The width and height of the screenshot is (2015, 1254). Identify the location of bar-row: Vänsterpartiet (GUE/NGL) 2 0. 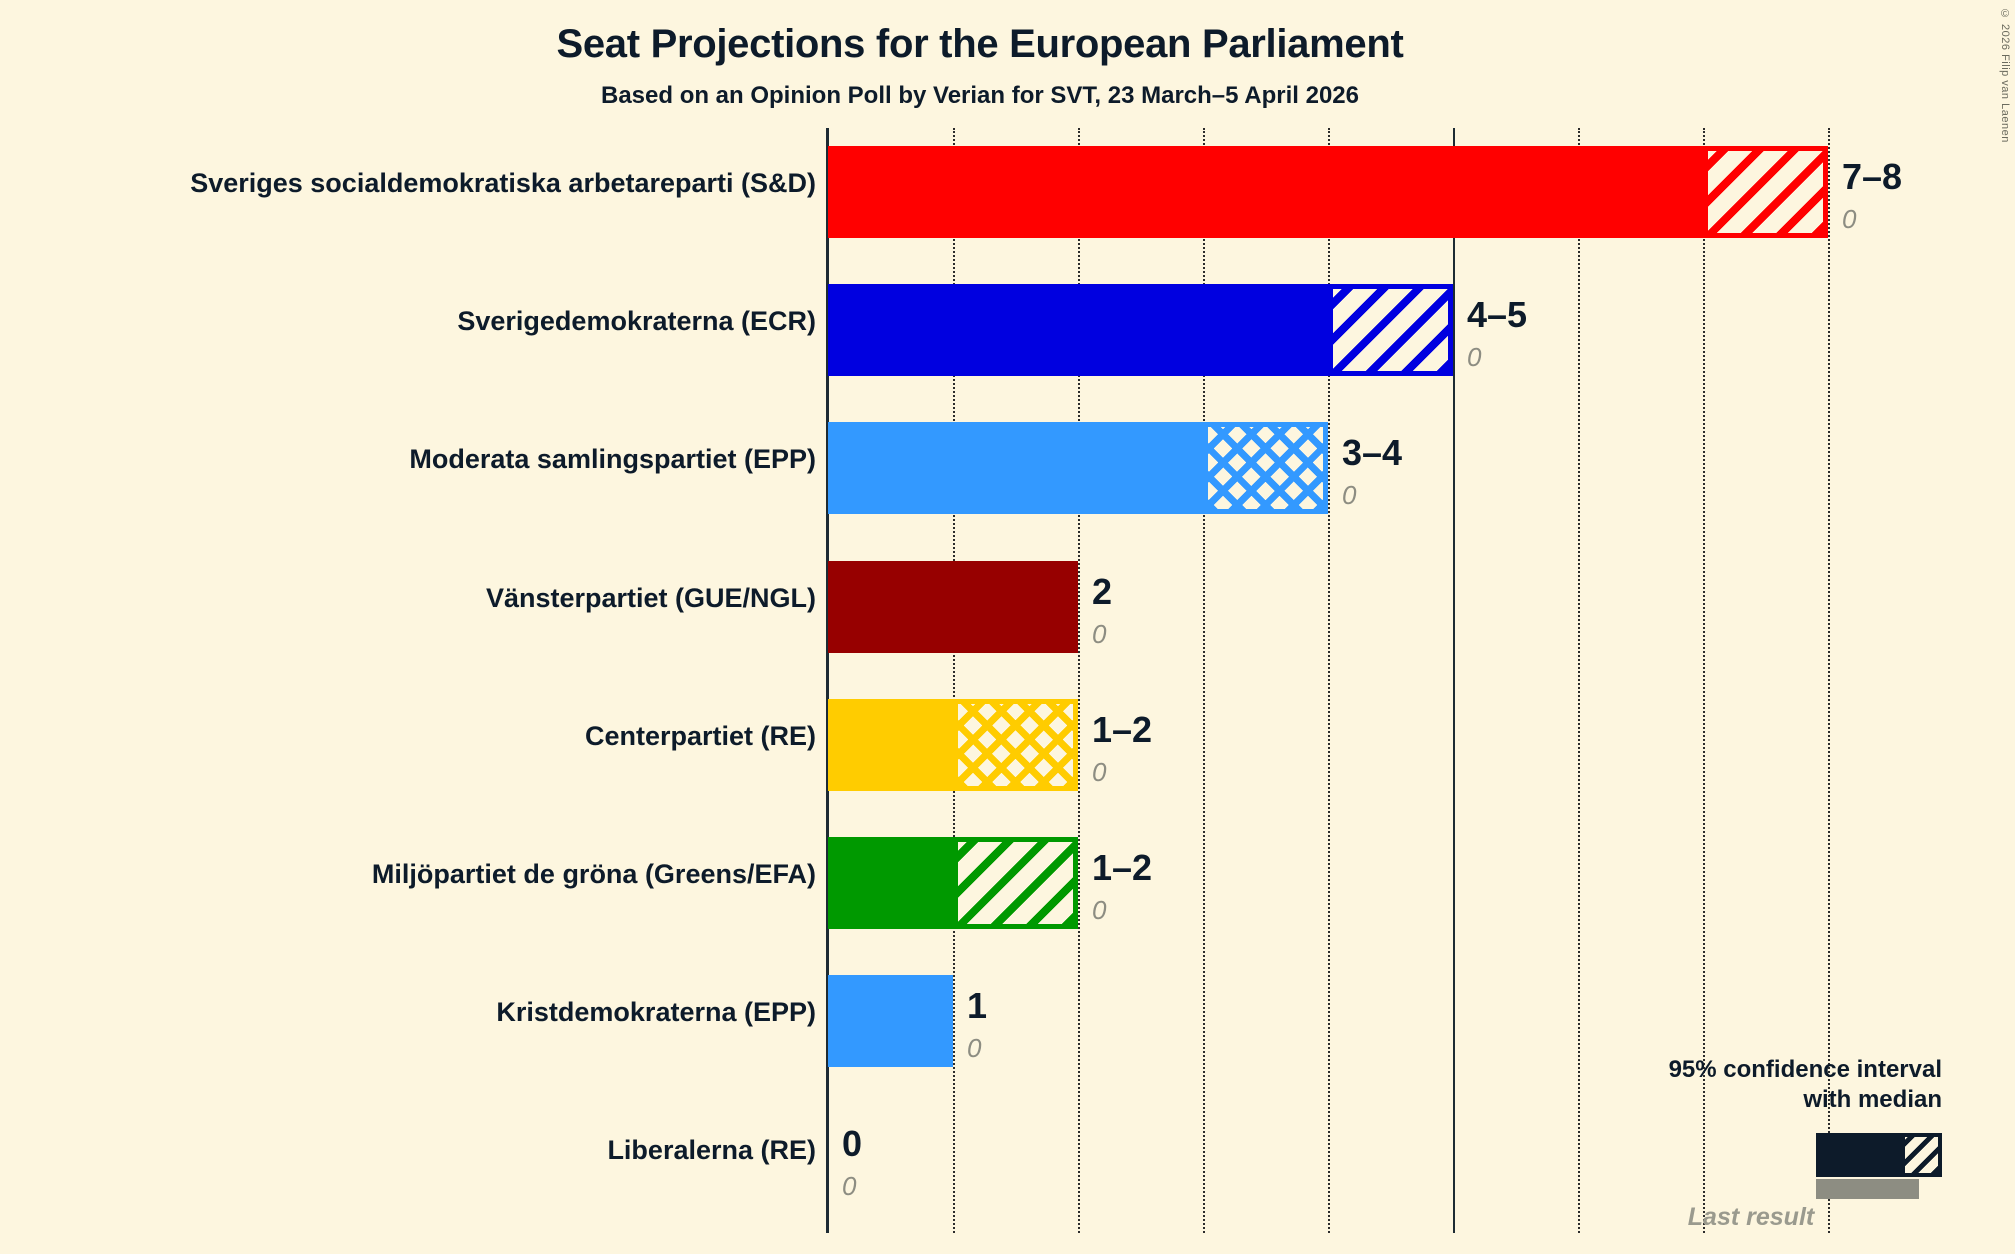
(1007, 607).